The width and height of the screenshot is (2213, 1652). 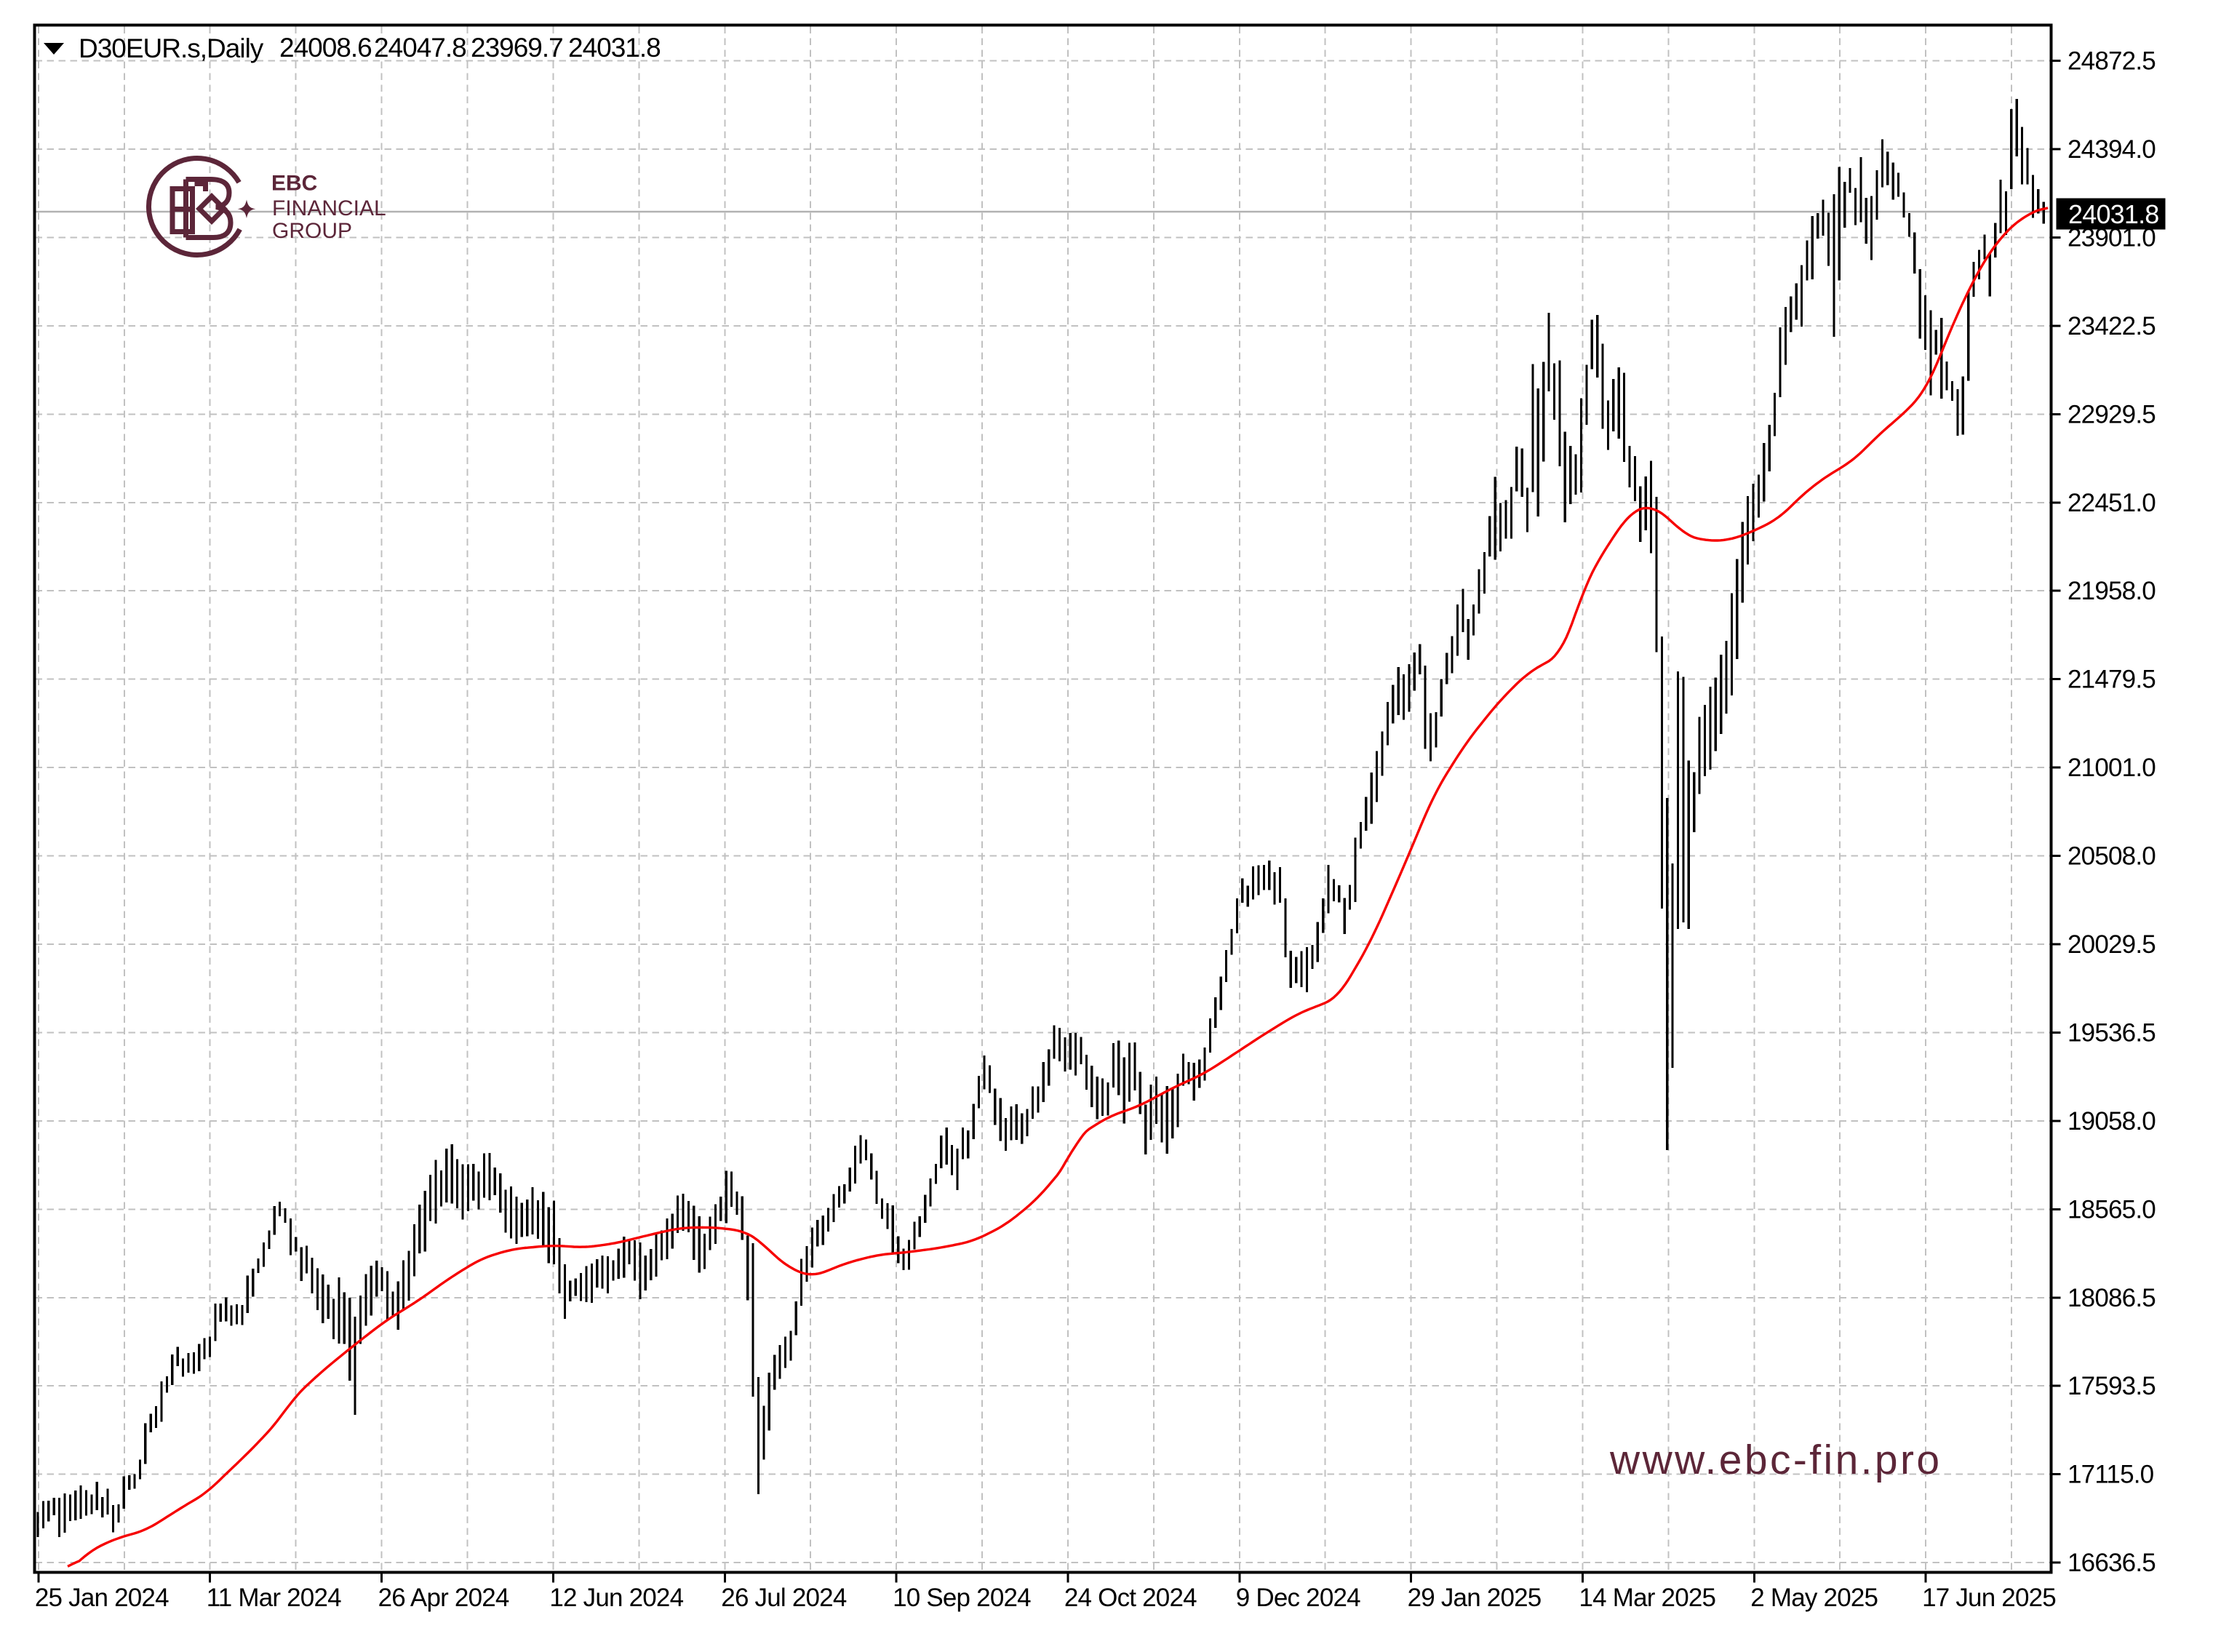 What do you see at coordinates (2112, 149) in the screenshot?
I see `svg-text: 24394.0` at bounding box center [2112, 149].